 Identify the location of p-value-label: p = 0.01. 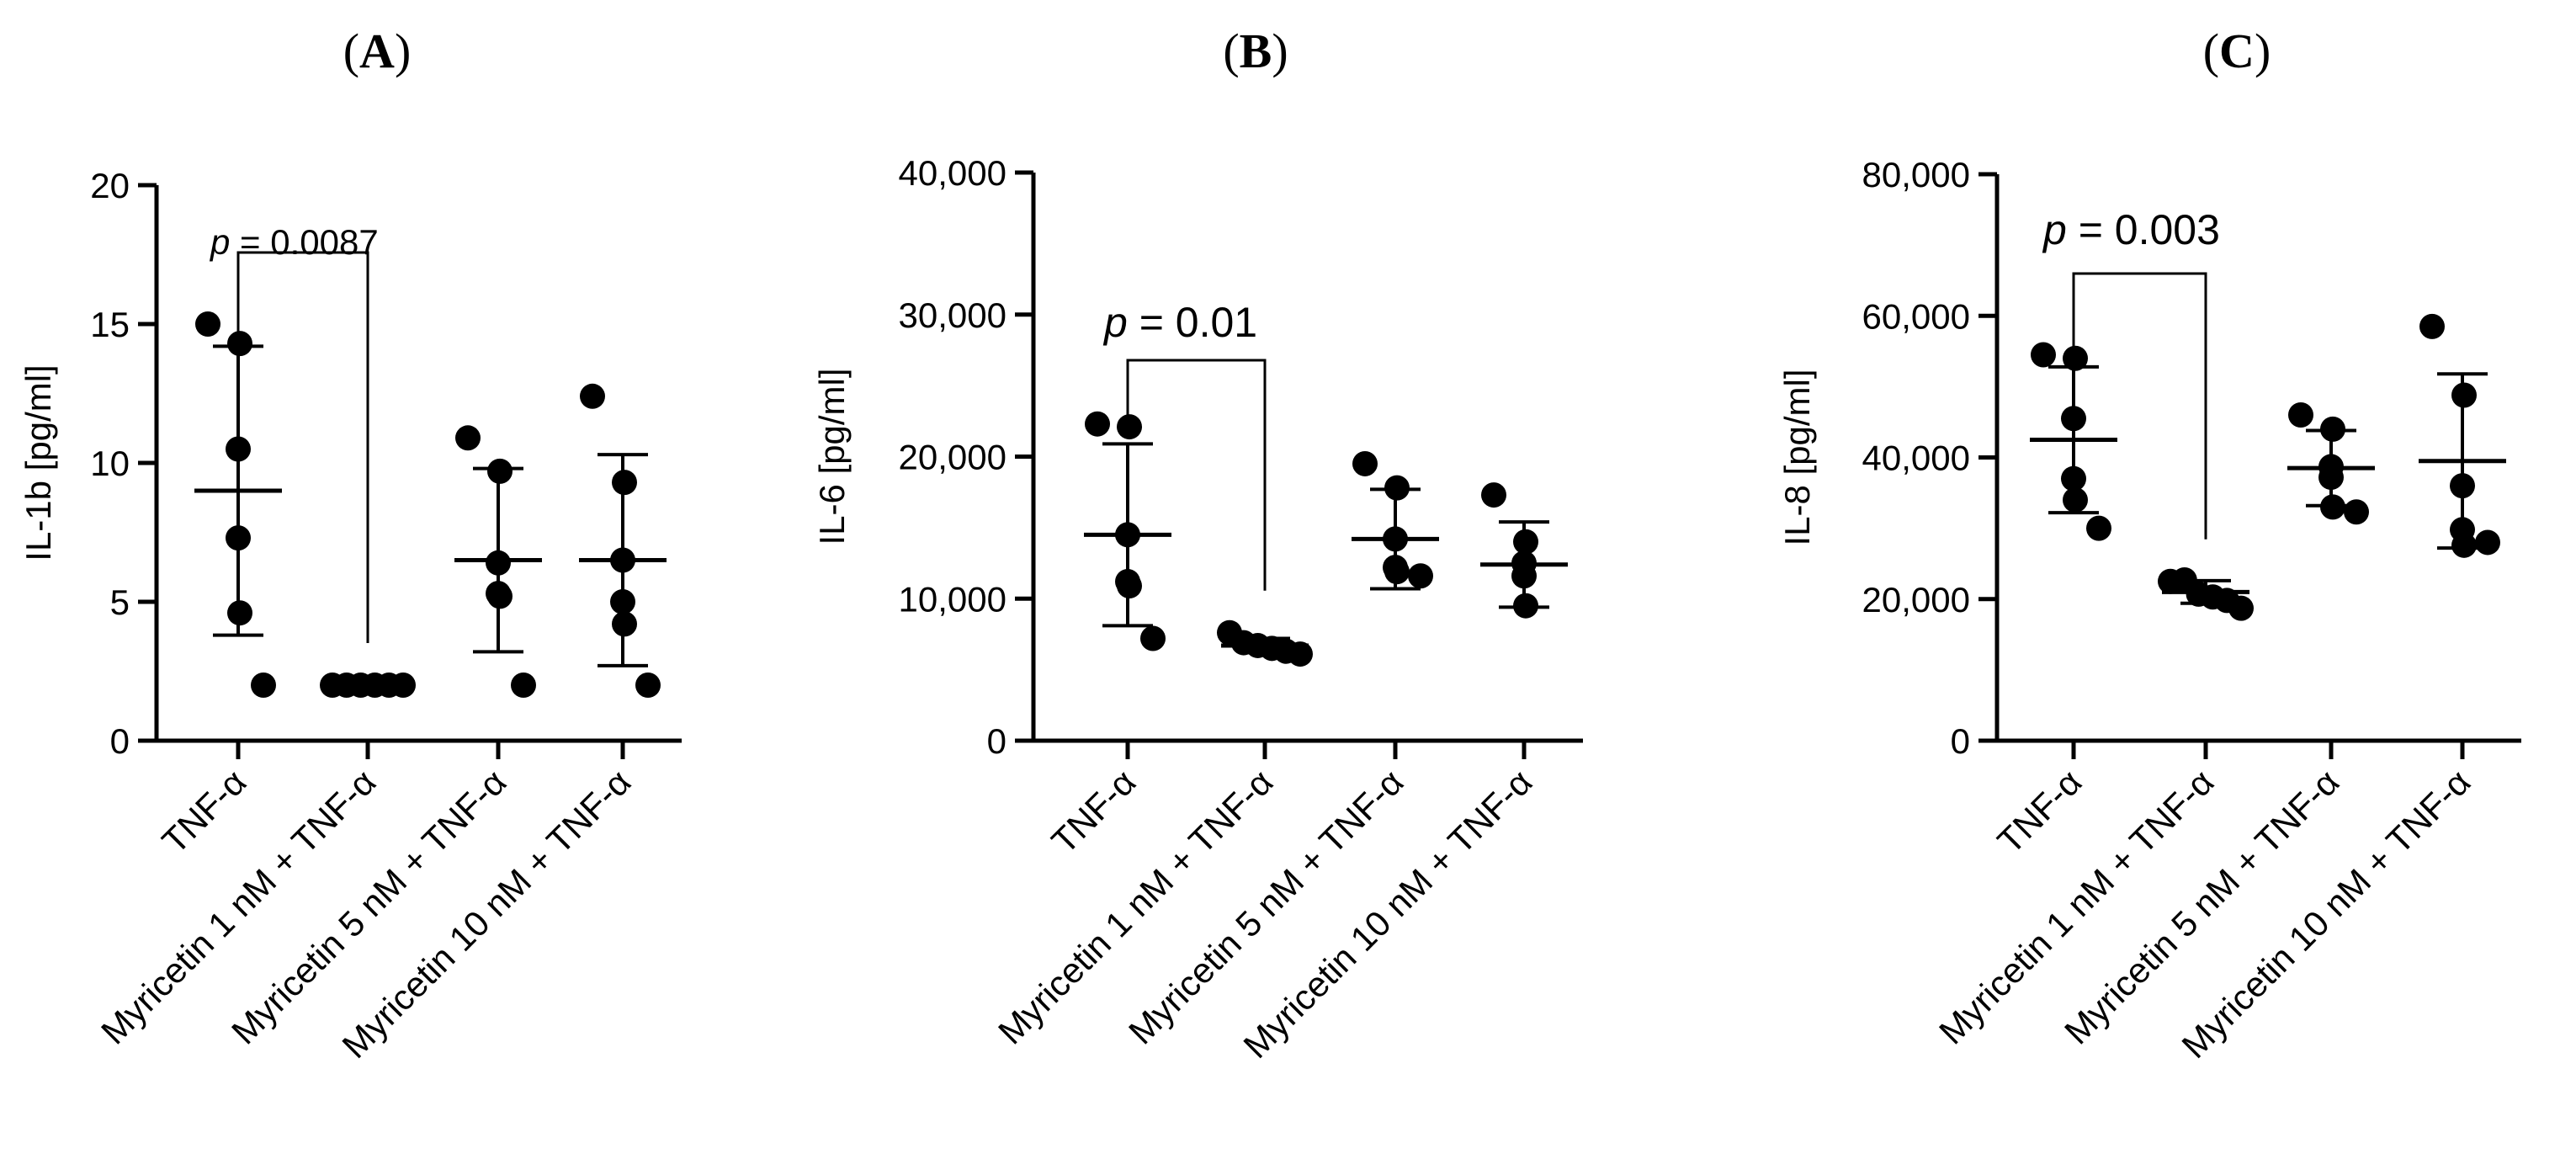
(1179, 322).